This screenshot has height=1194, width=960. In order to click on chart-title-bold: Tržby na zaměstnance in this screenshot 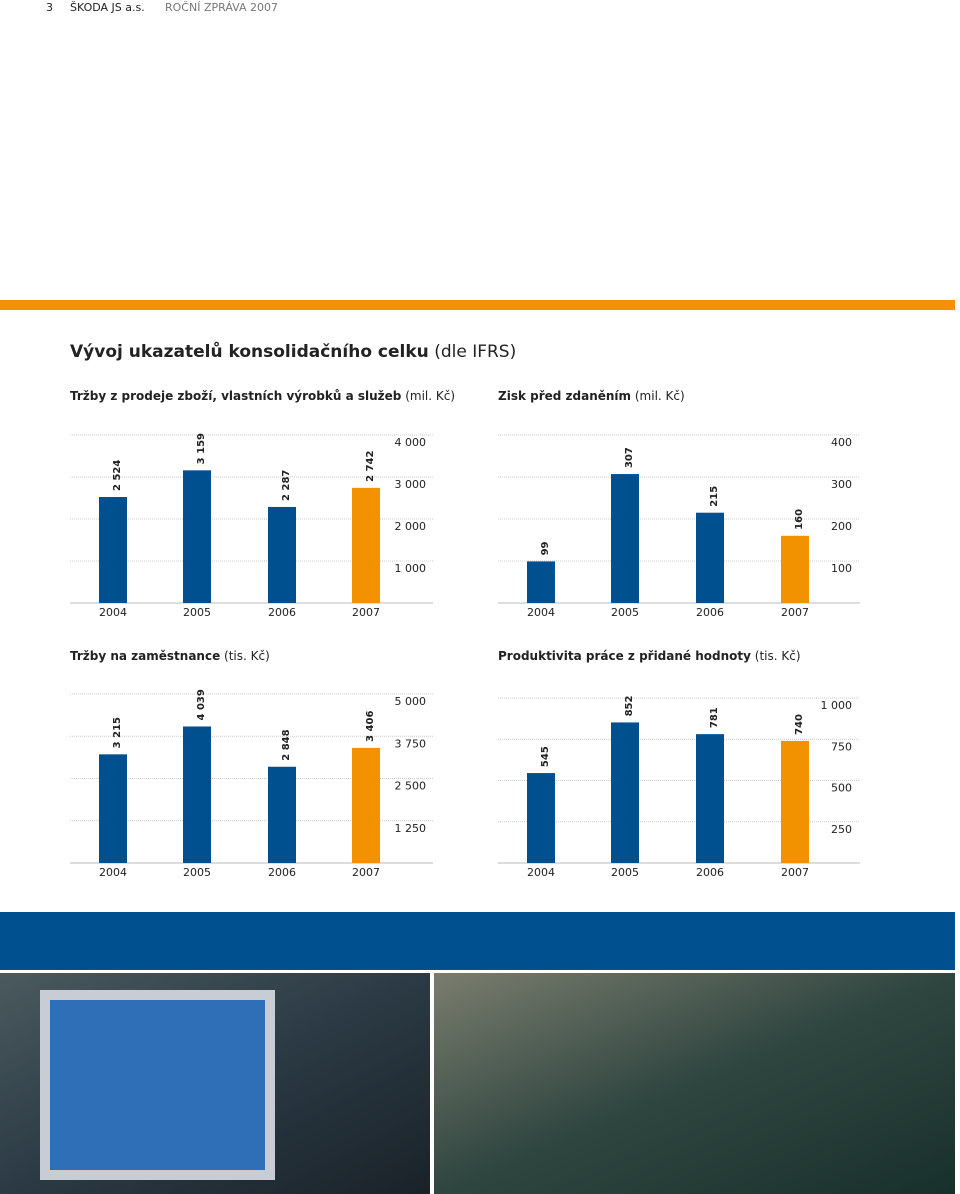, I will do `click(145, 656)`.